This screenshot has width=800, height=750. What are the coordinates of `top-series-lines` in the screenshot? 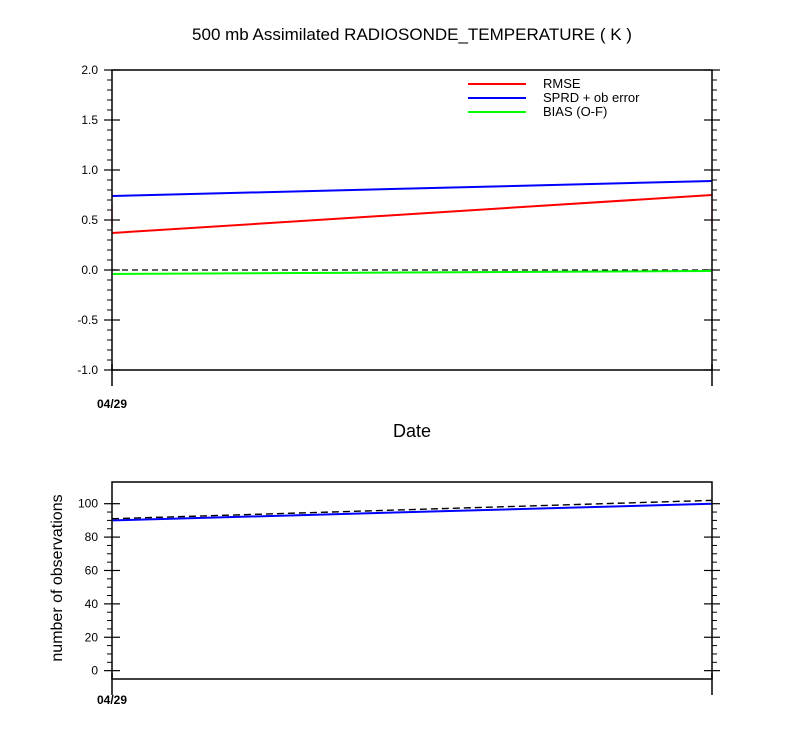 It's located at (412, 227).